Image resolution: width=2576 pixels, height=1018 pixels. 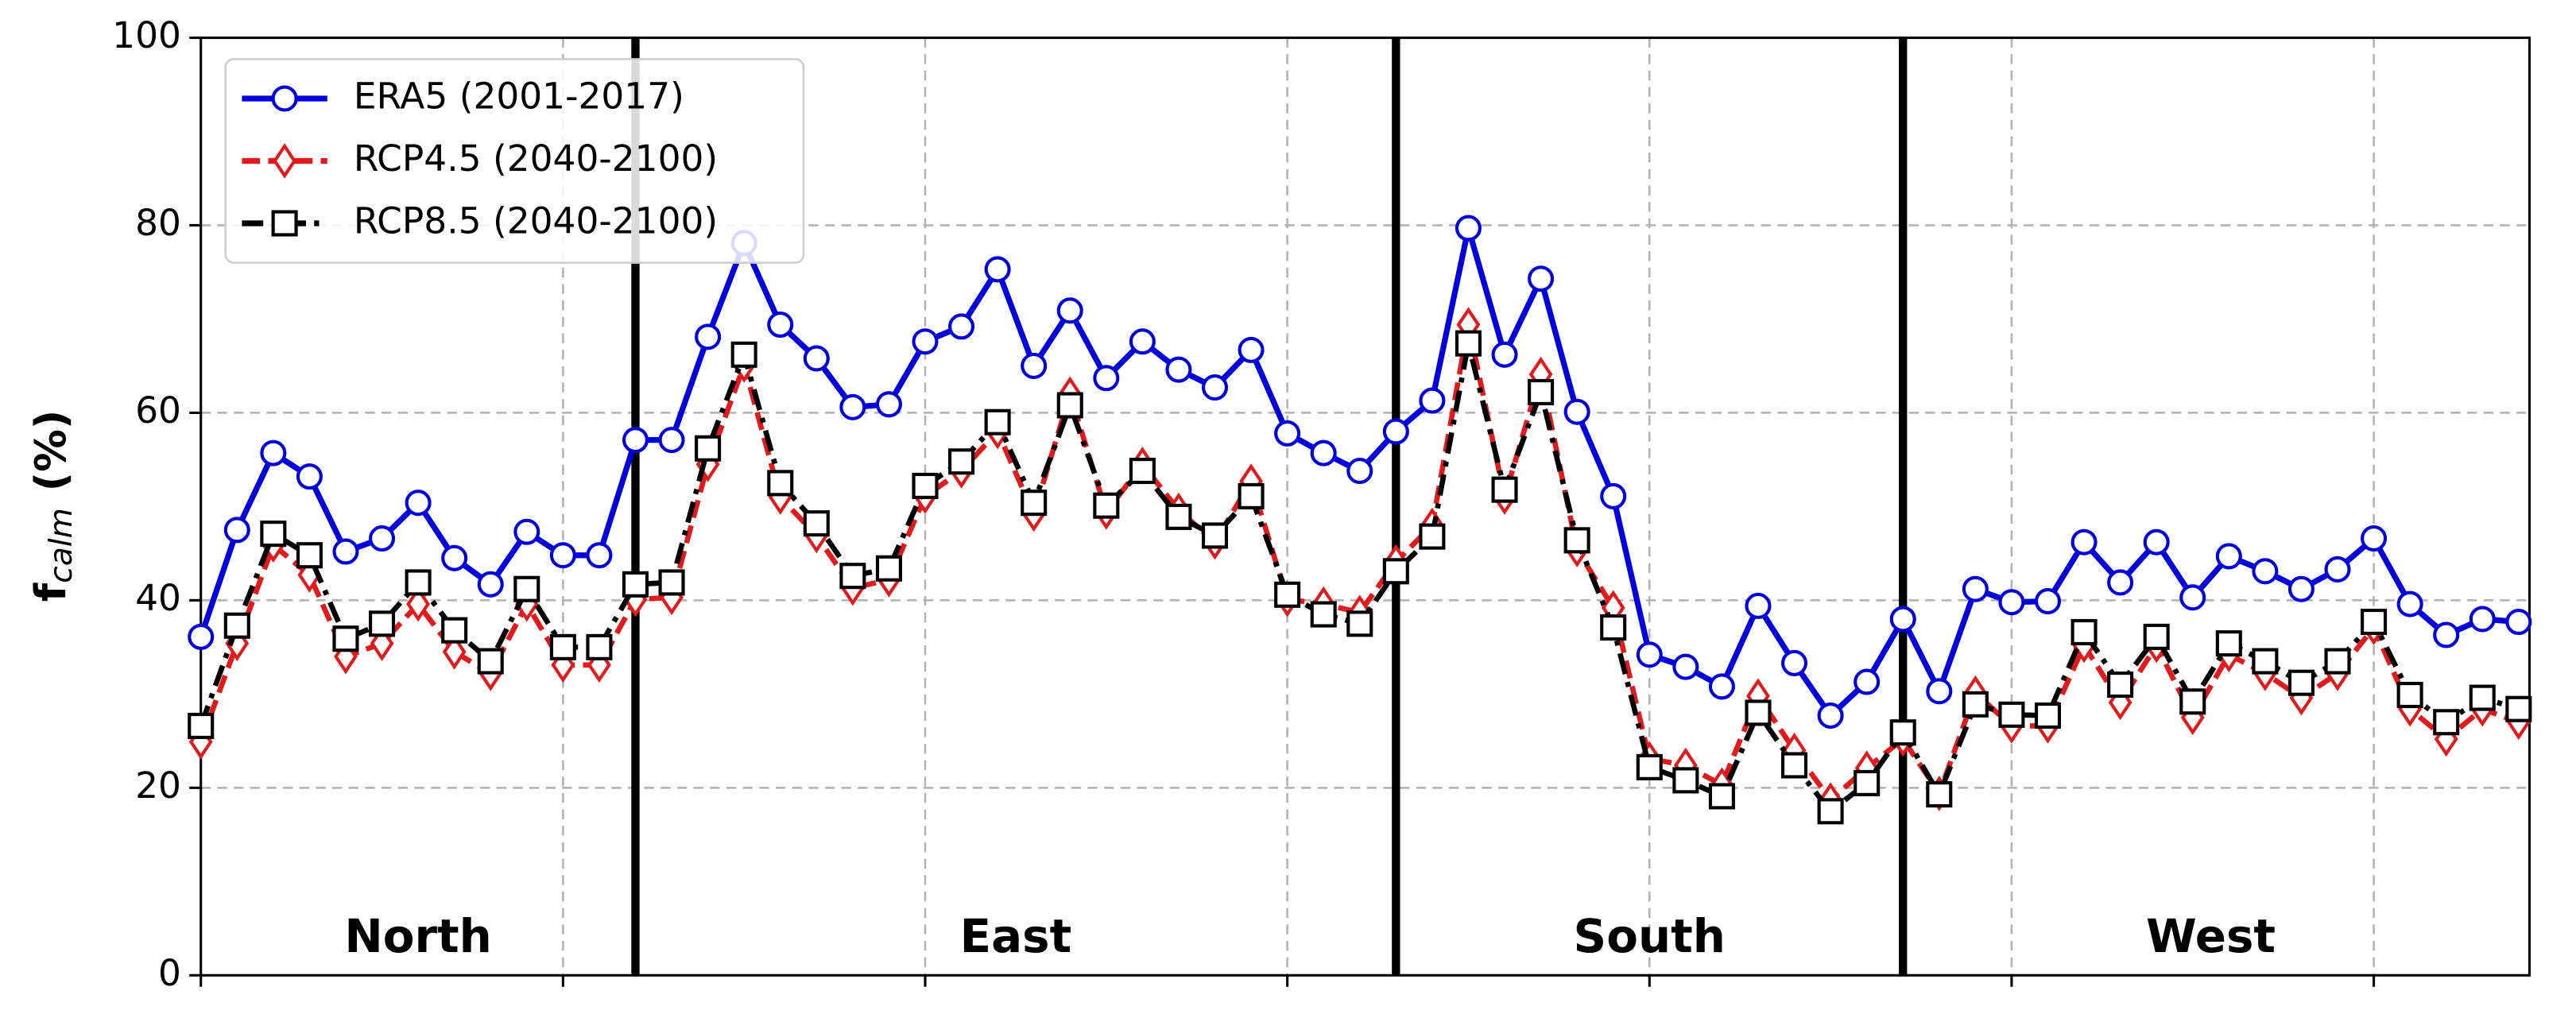 I want to click on legend-label: ERA5 (2001-2017), so click(x=519, y=96).